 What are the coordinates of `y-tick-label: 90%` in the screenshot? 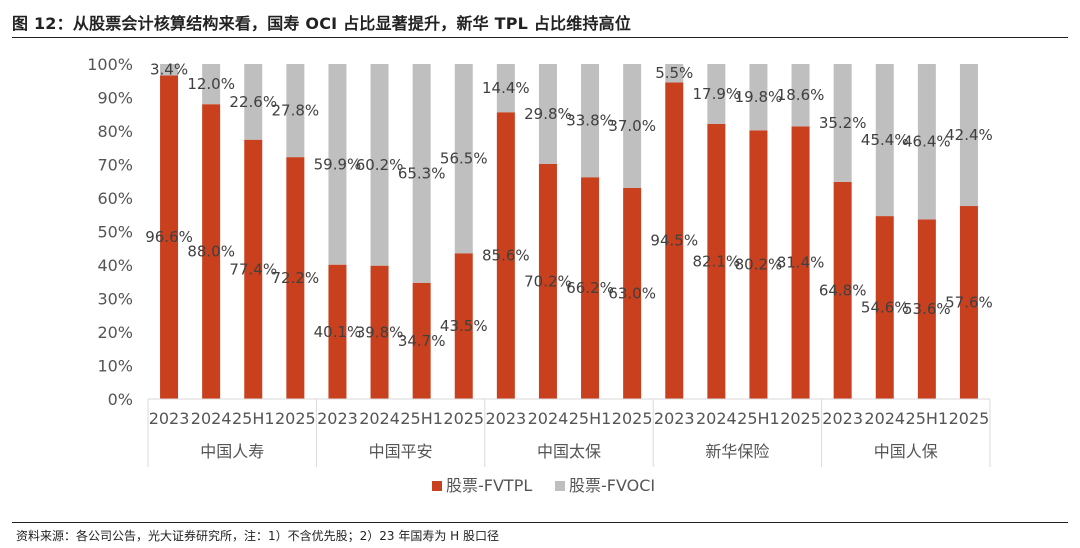 It's located at (115, 98).